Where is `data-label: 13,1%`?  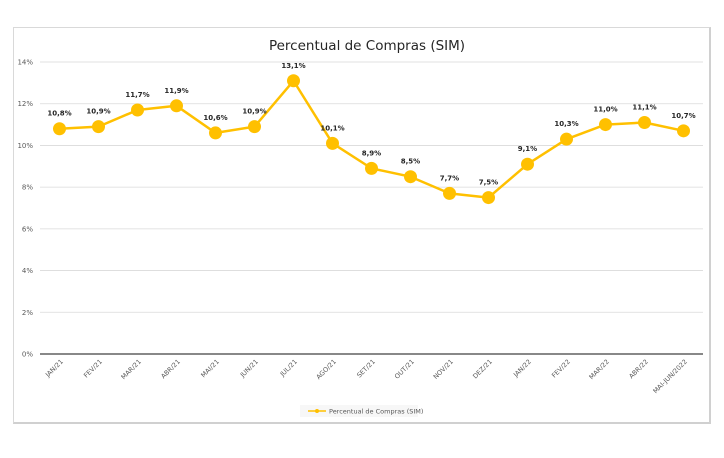 data-label: 13,1% is located at coordinates (293, 66).